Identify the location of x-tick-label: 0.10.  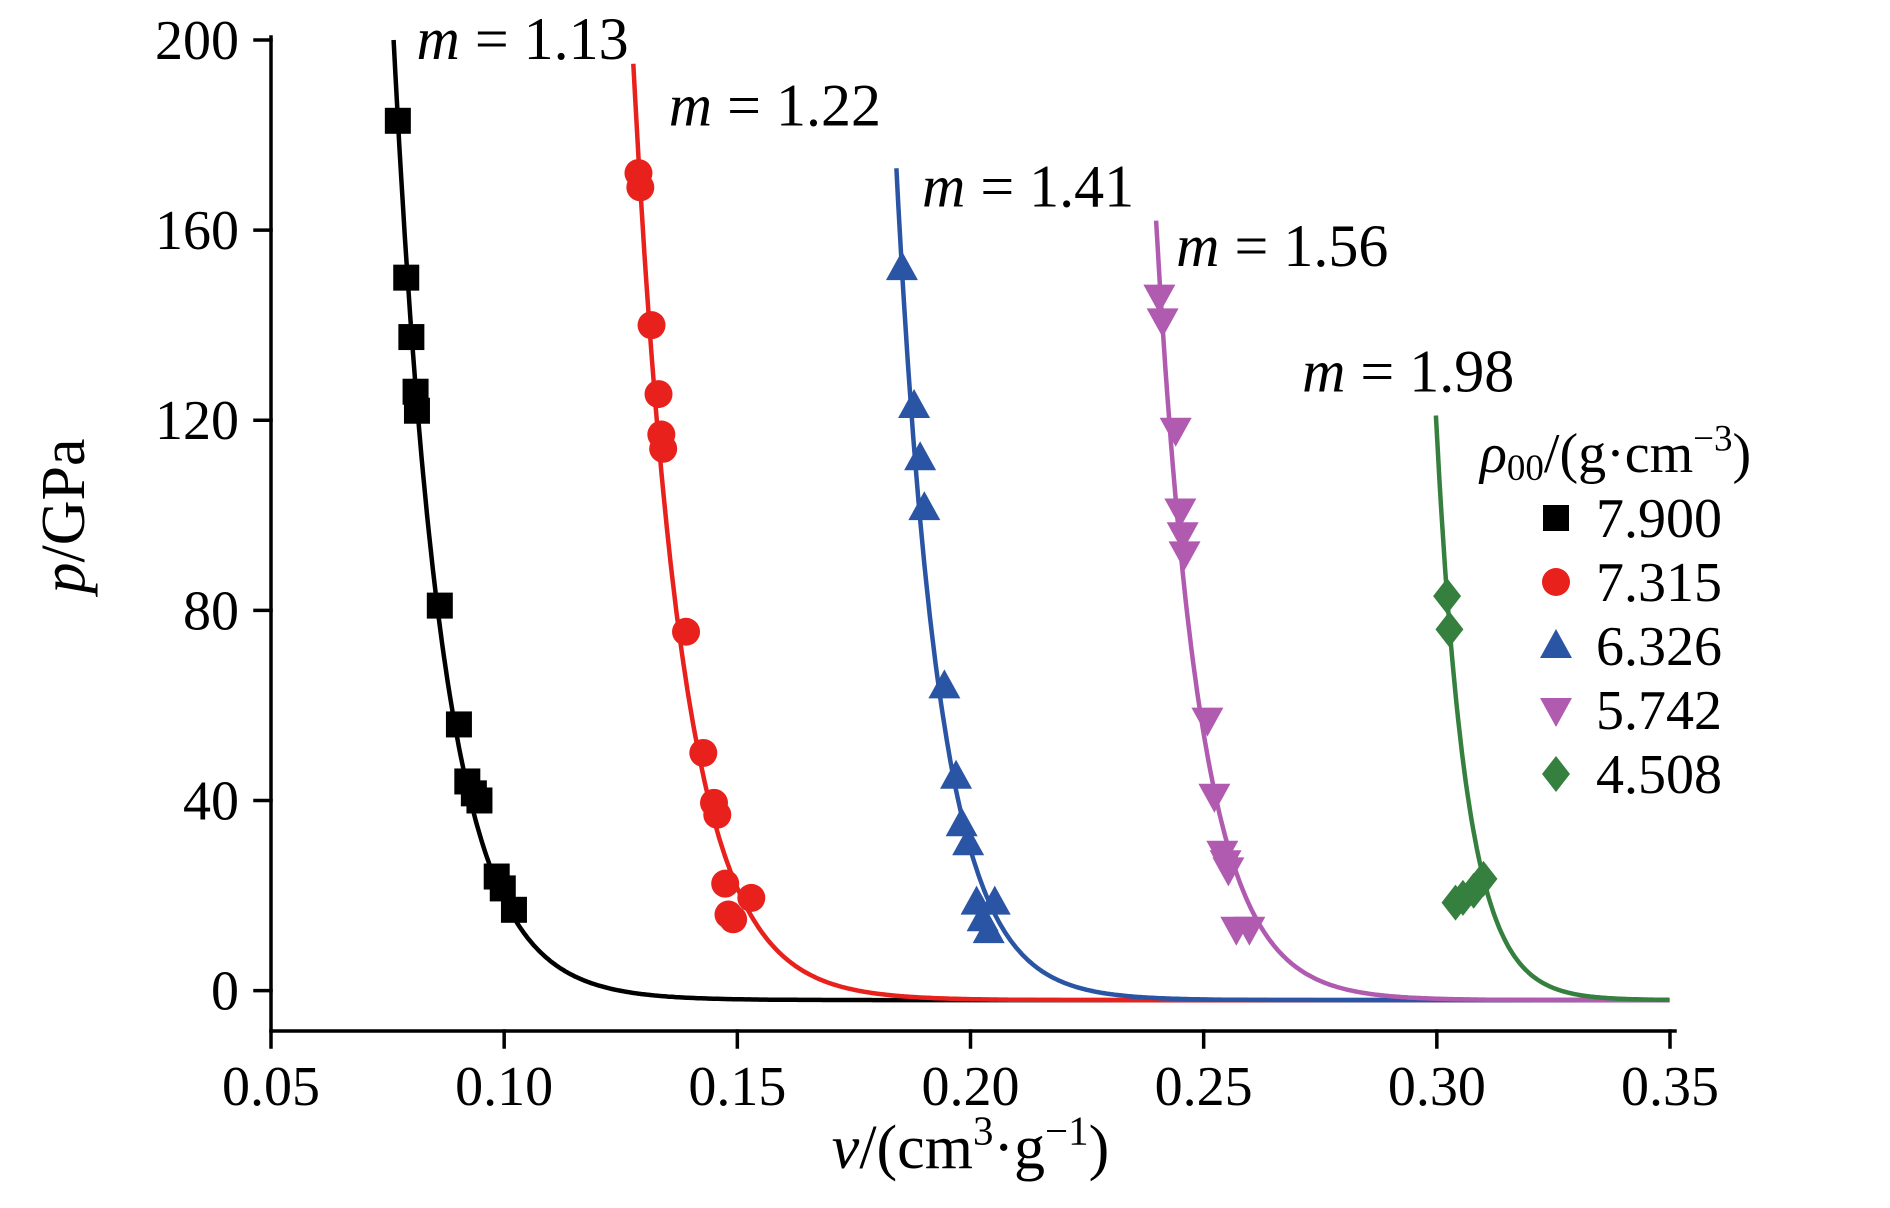
(504, 1087).